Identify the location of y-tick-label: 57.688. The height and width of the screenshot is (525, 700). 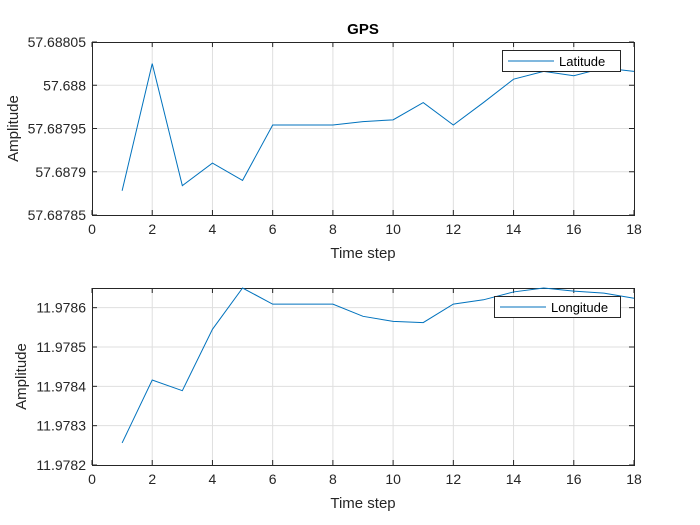
(64, 85).